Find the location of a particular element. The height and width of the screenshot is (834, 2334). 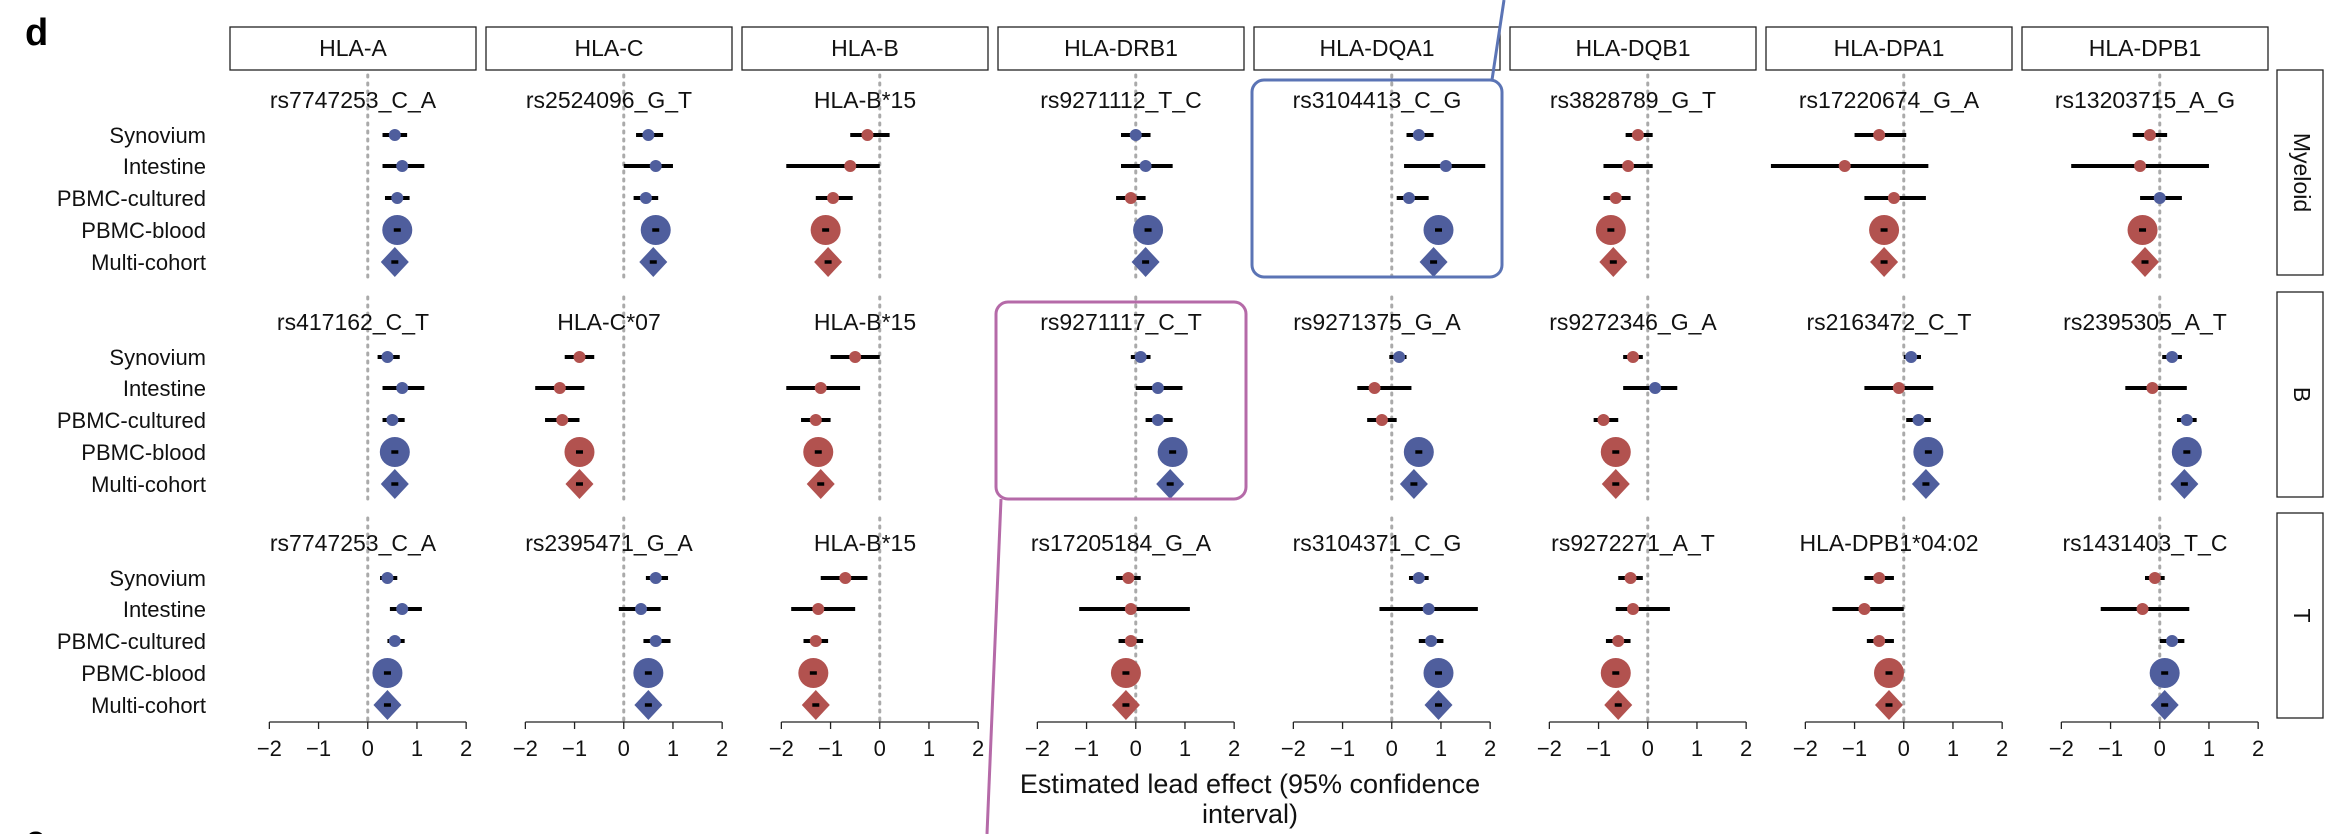

variant-label: HLA-C*07 is located at coordinates (609, 322).